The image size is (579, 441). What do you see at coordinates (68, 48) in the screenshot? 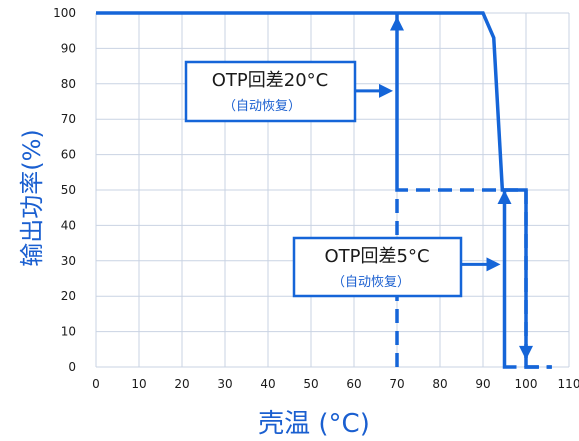
I see `y-tick-label-9: 90` at bounding box center [68, 48].